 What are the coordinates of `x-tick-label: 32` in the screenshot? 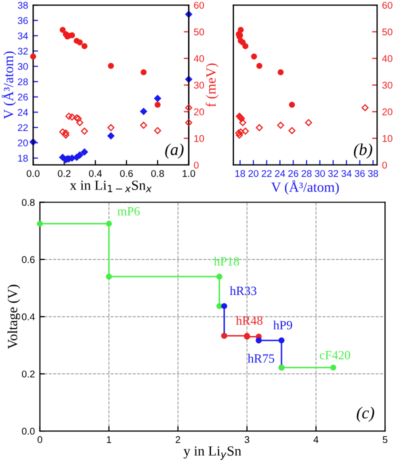 It's located at (333, 173).